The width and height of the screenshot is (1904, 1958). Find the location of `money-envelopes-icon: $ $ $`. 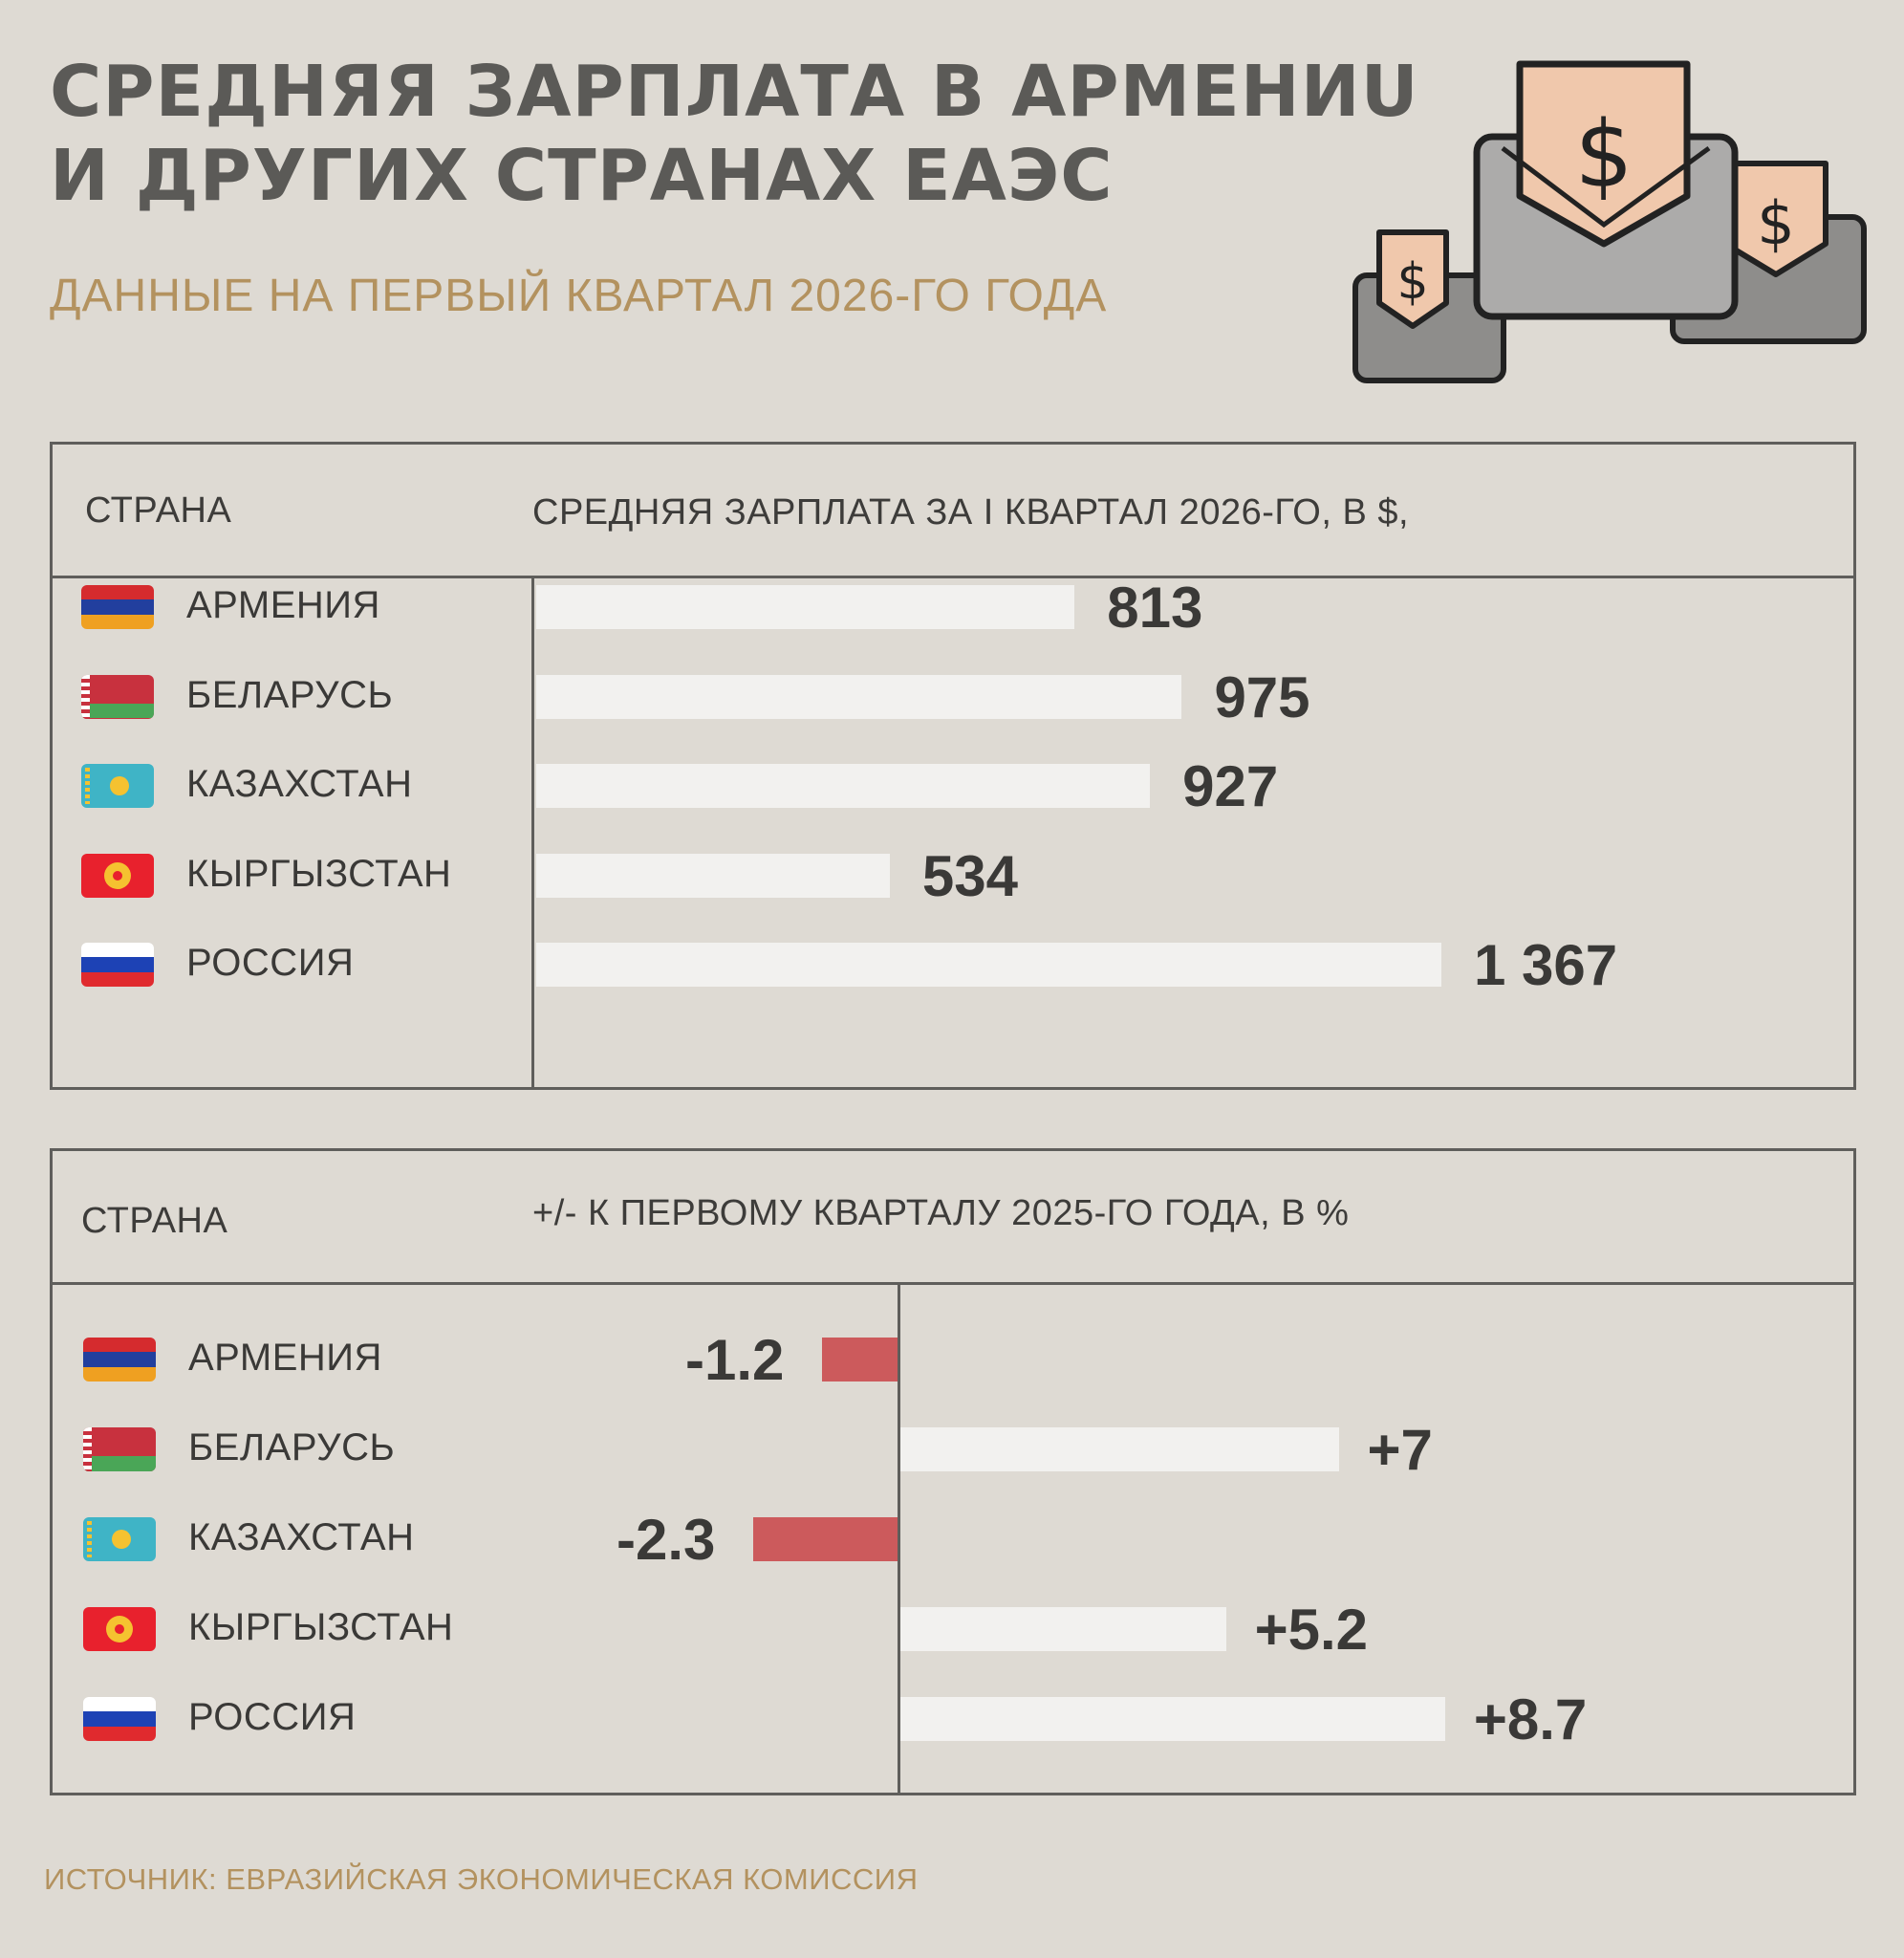

money-envelopes-icon: $ $ $ is located at coordinates (1616, 225).